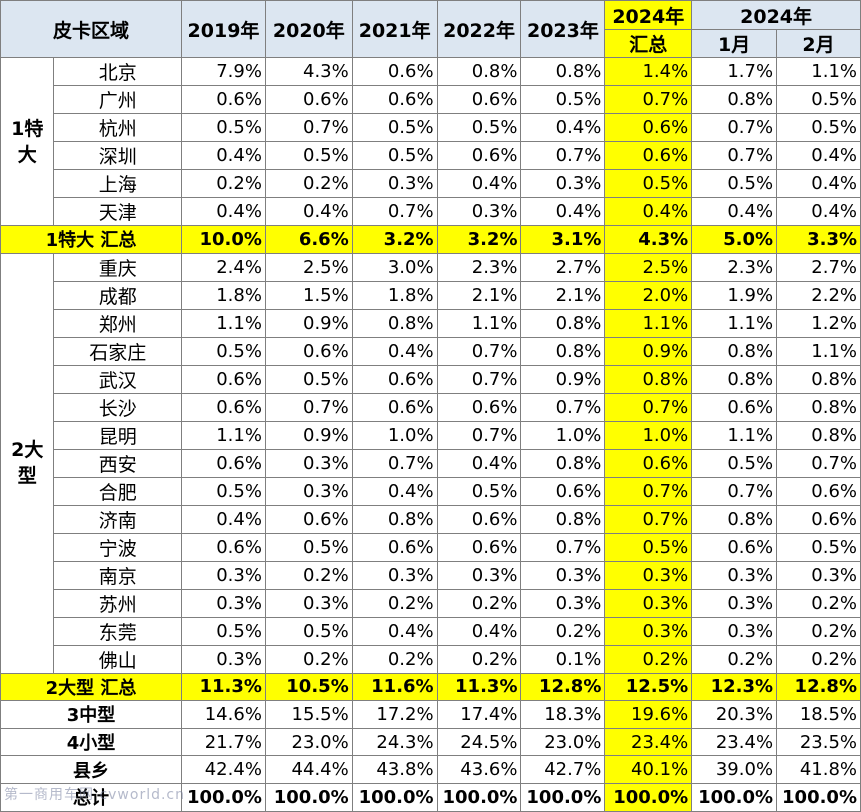 The height and width of the screenshot is (812, 861). What do you see at coordinates (479, 687) in the screenshot?
I see `value-cell: 11.3%` at bounding box center [479, 687].